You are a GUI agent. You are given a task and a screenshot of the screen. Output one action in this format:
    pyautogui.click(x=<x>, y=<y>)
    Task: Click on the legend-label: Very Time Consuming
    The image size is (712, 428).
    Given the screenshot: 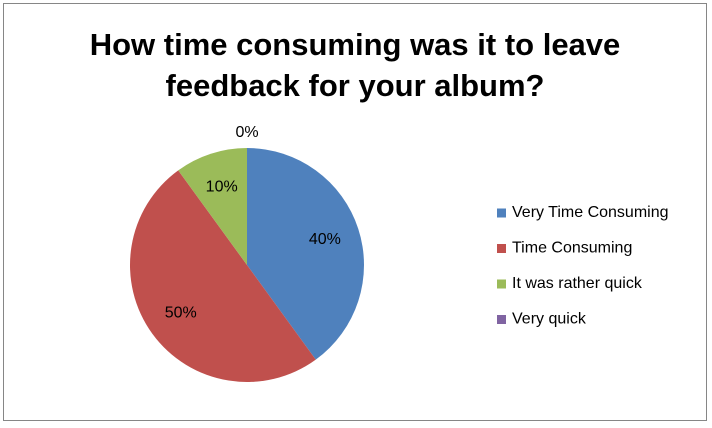 What is the action you would take?
    pyautogui.click(x=590, y=212)
    